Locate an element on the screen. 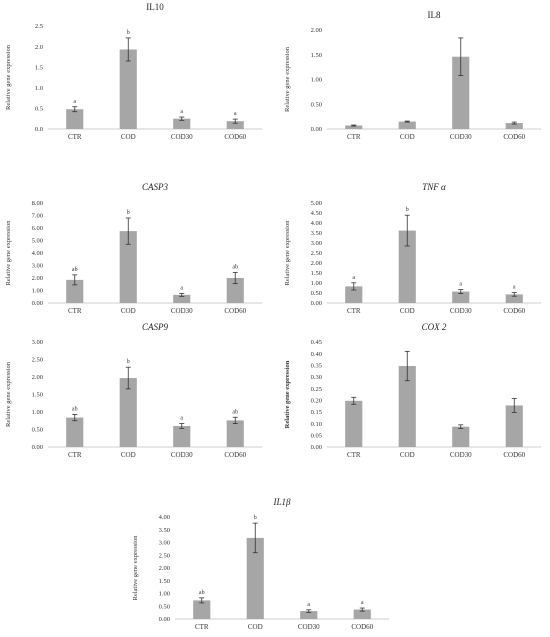 Image resolution: width=550 pixels, height=637 pixels. y-tick-label: 0.0 is located at coordinates (39, 129).